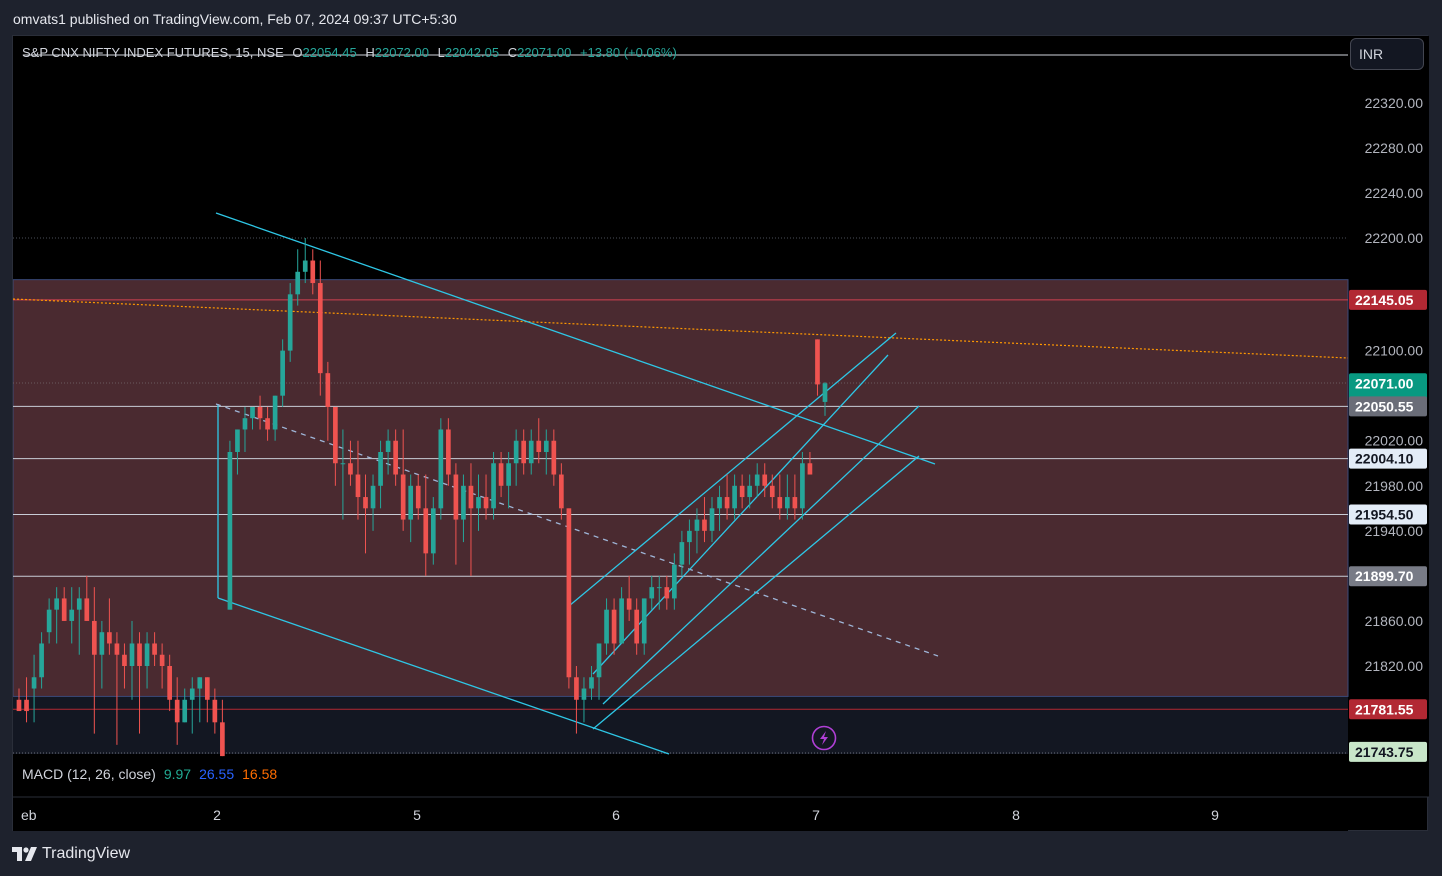 This screenshot has height=876, width=1442. I want to click on downtrend-mid-dashed, so click(577, 530).